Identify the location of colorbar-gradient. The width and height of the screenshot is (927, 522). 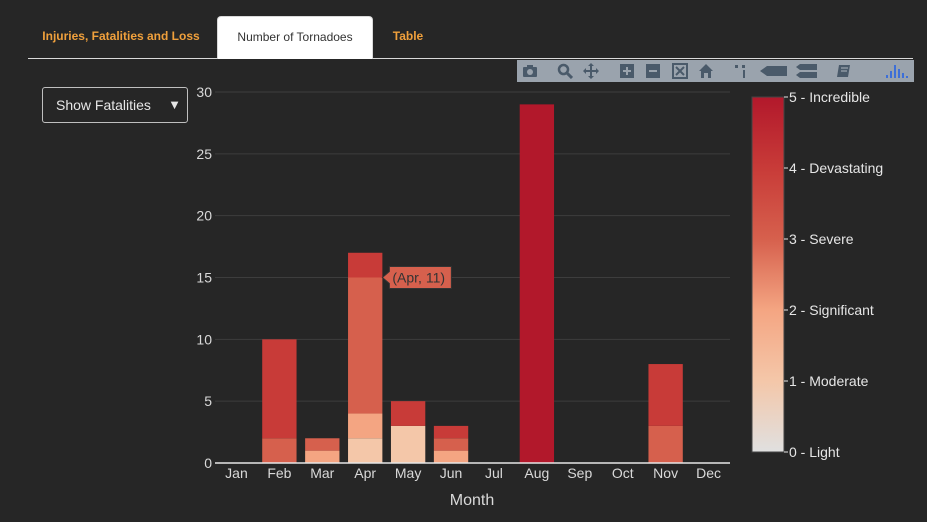
(768, 274).